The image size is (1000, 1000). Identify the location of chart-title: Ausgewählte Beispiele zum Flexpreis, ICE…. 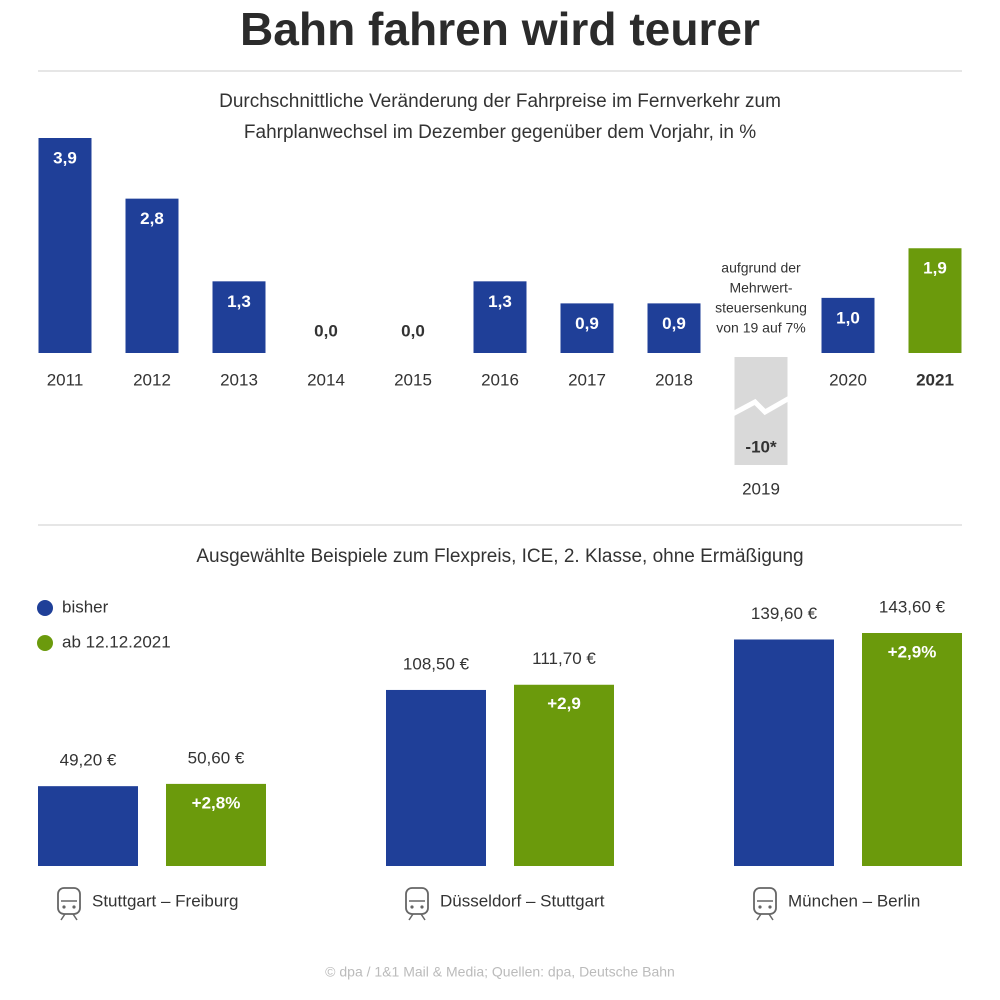
(499, 556).